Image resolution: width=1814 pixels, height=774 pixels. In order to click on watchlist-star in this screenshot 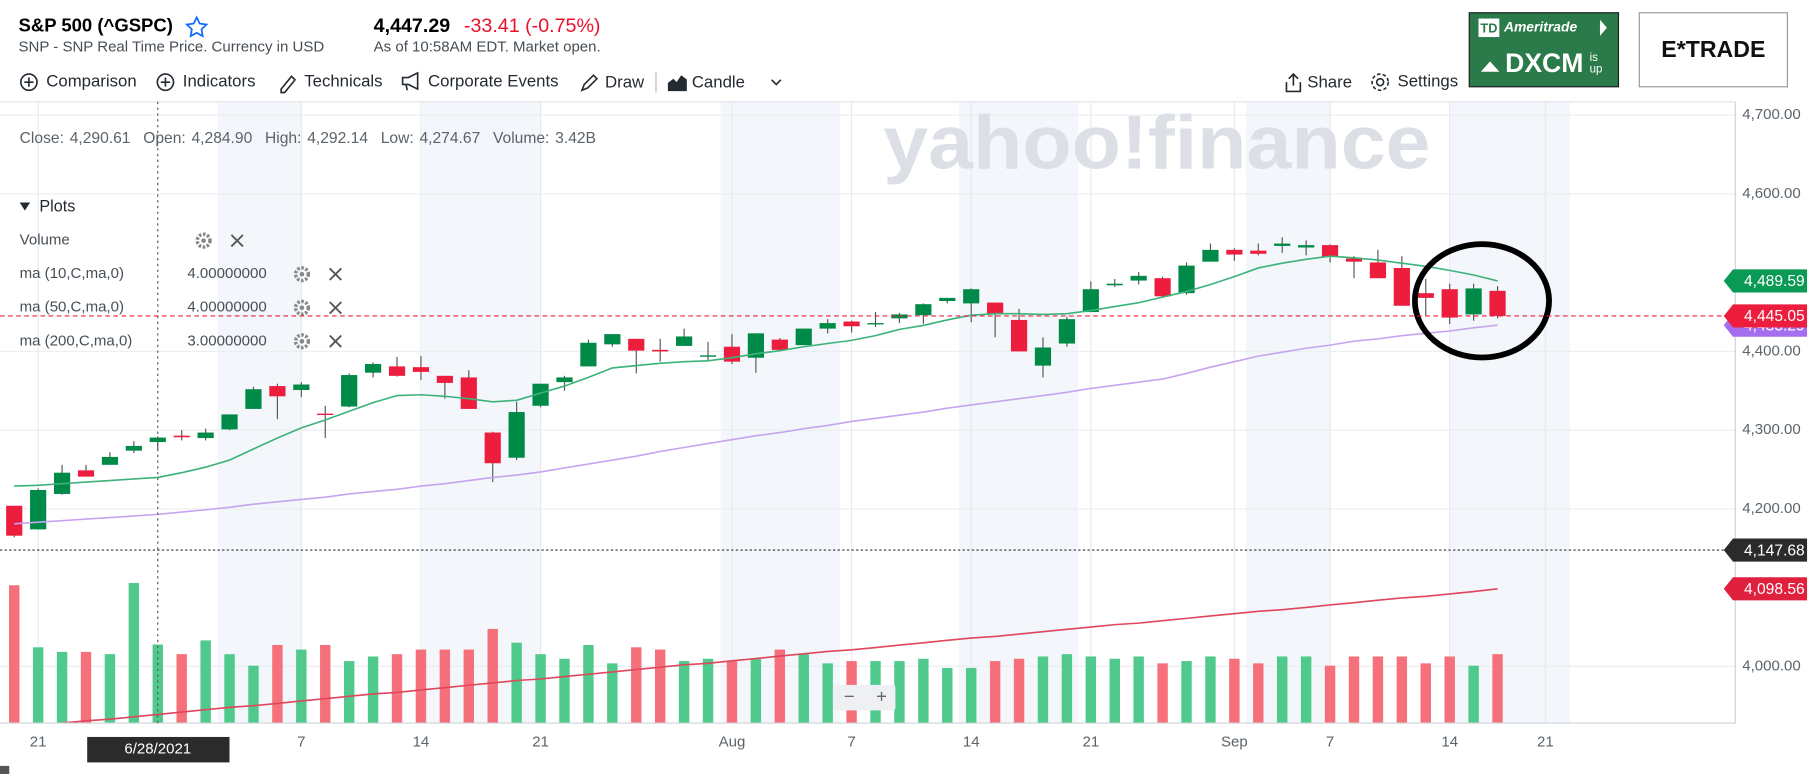, I will do `click(196, 26)`.